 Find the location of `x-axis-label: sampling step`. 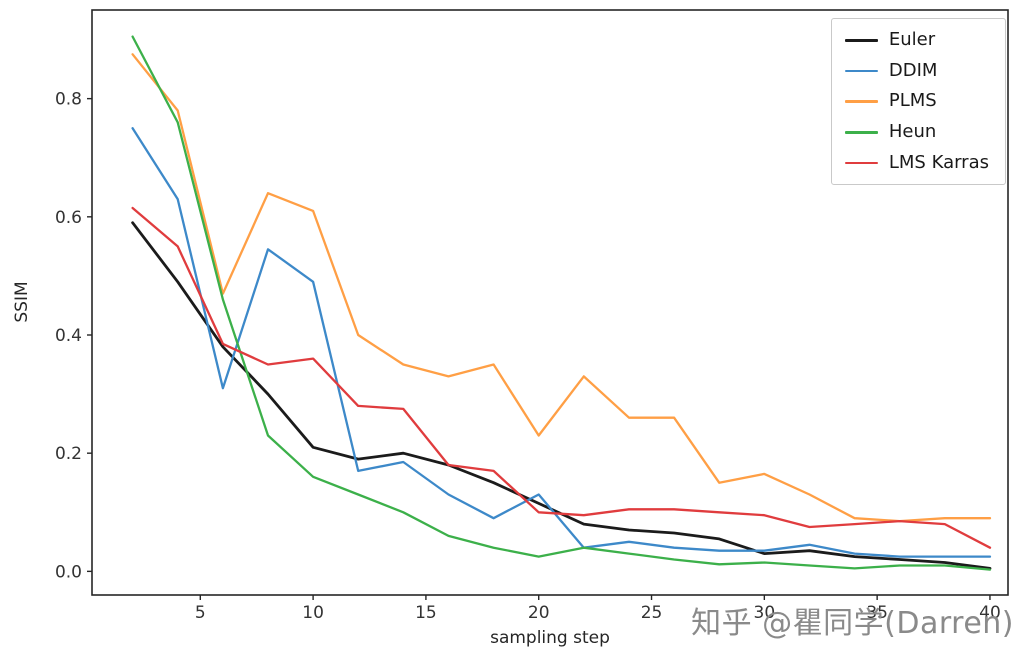

x-axis-label: sampling step is located at coordinates (550, 638).